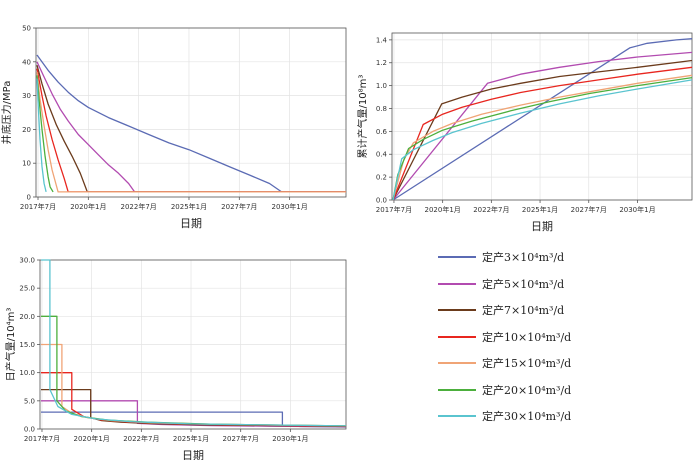 The image size is (700, 460). What do you see at coordinates (523, 311) in the screenshot?
I see `legend-label: 定产7×10⁴m³/d` at bounding box center [523, 311].